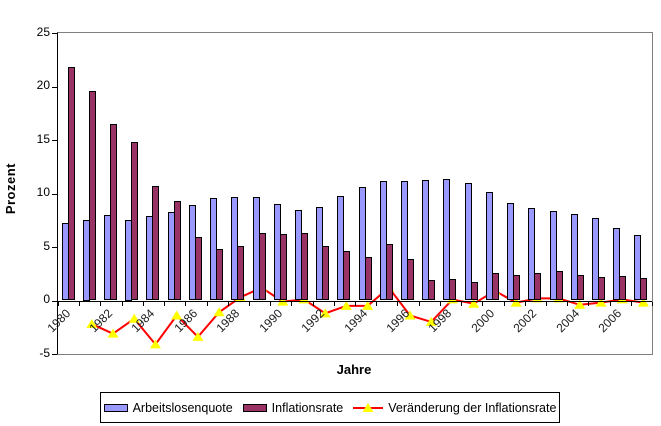  Describe the element at coordinates (623, 288) in the screenshot. I see `bar-inflationsrate-2006` at that location.